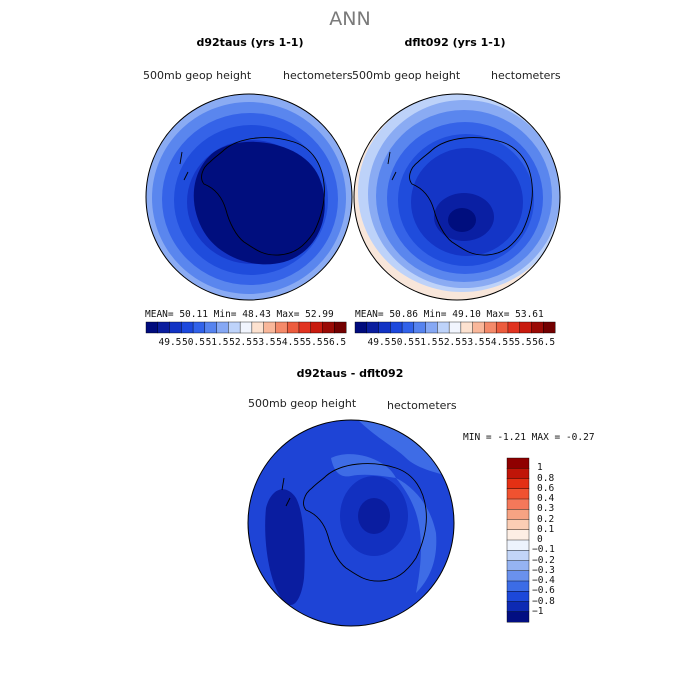 This screenshot has width=700, height=700. Describe the element at coordinates (543, 560) in the screenshot. I see `colorbar-tick-label: −0.2` at that location.